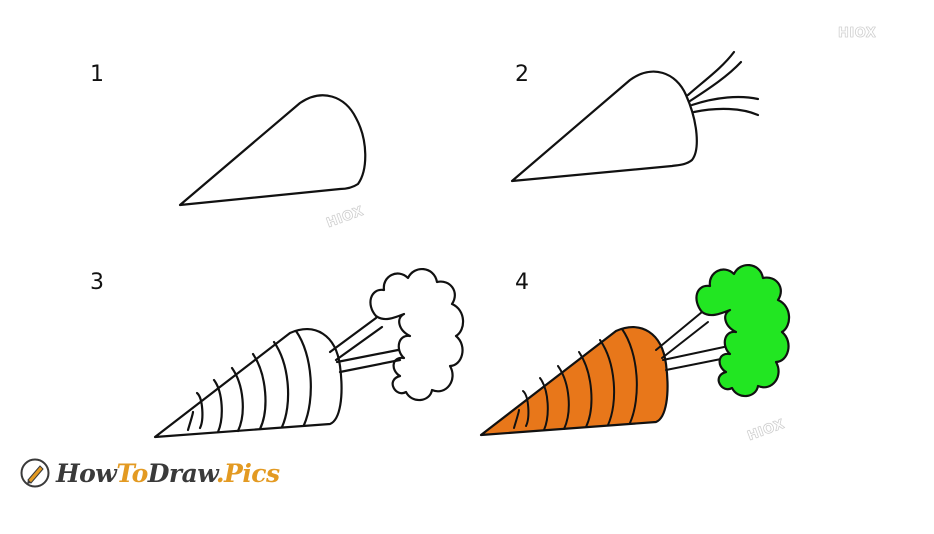  I want to click on howtodraw-logo: HowToDraw.Pics, so click(150, 473).